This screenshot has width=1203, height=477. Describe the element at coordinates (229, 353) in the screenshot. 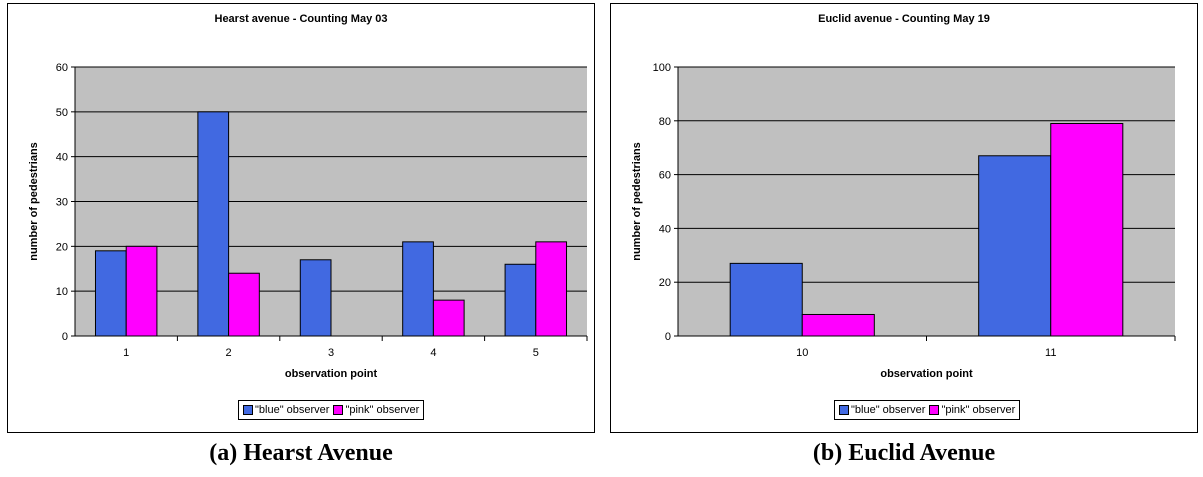

I see `x-tick-label: 2` at that location.